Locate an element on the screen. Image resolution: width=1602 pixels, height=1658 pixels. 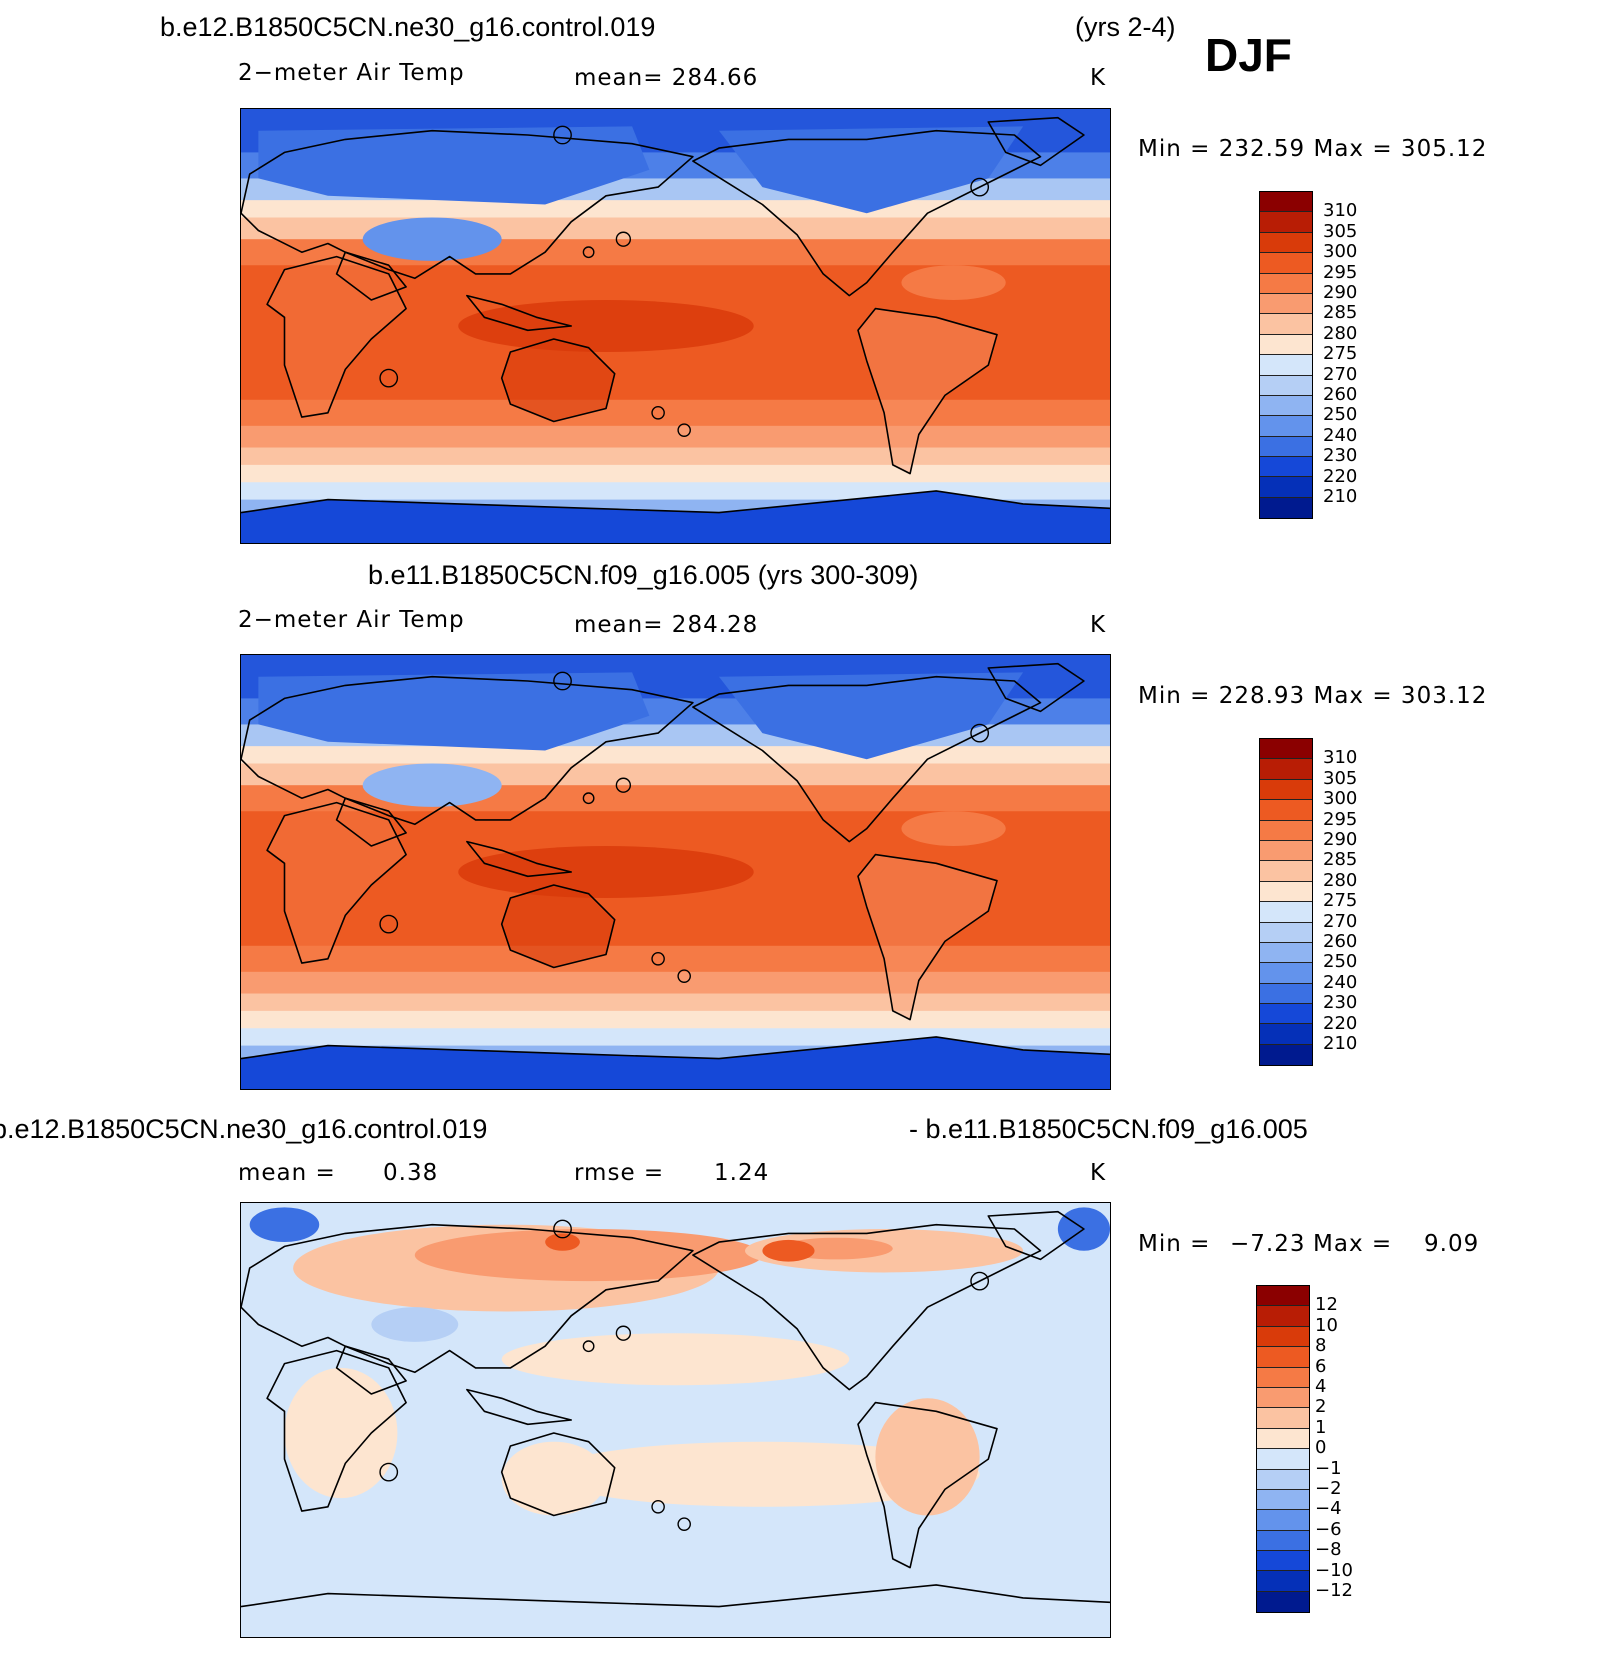
panel3-case-title-right: - b.e11.B1850C5CN.f09_g16.005 is located at coordinates (1108, 1129).